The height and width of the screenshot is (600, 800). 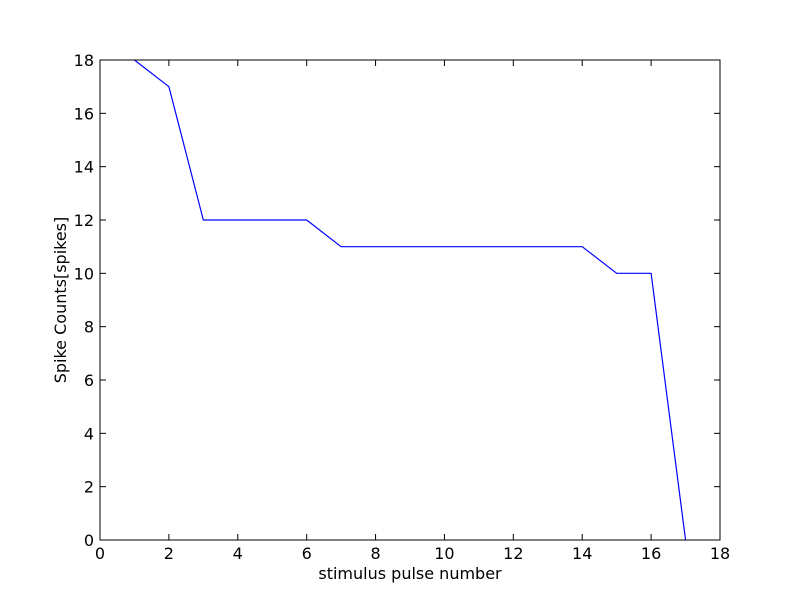 What do you see at coordinates (84, 60) in the screenshot?
I see `y-tick-label: 18` at bounding box center [84, 60].